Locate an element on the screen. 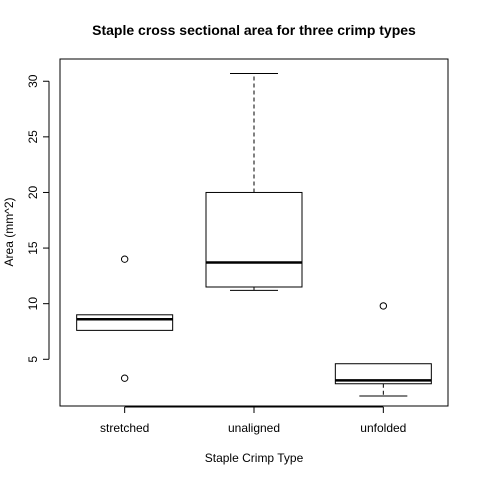 The image size is (480, 480). y-tick-label: 20 is located at coordinates (33, 192).